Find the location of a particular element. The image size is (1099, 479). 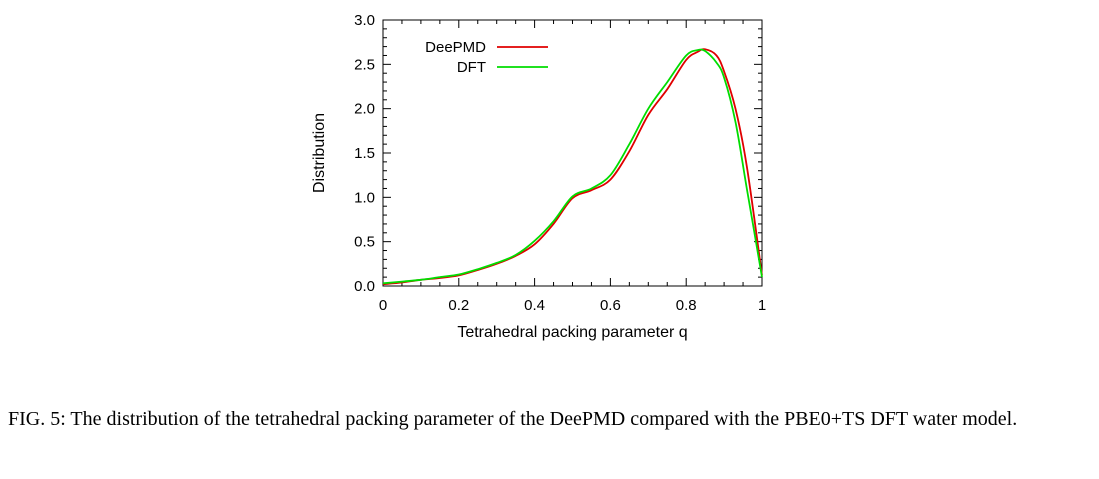

x-tick-label: 0.4 is located at coordinates (534, 305).